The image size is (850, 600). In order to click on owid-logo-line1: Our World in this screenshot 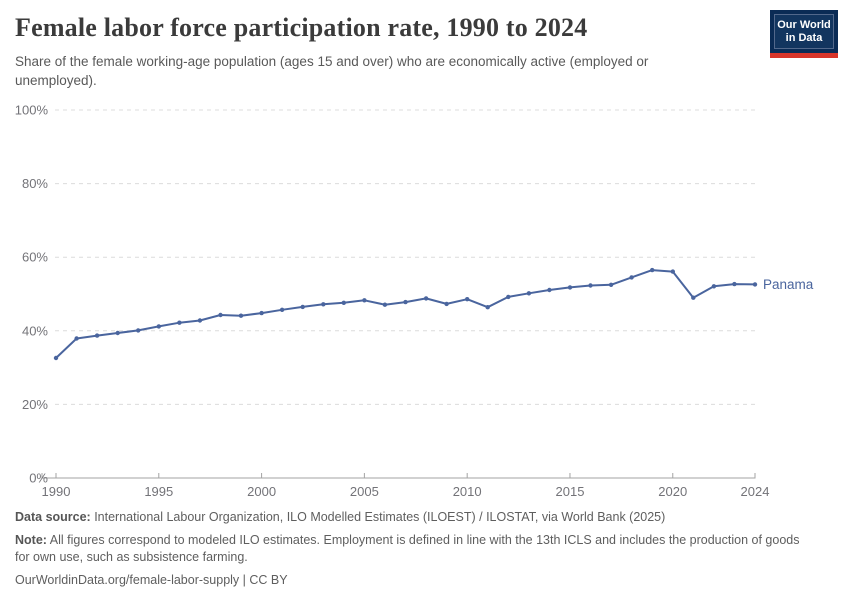, I will do `click(804, 24)`.